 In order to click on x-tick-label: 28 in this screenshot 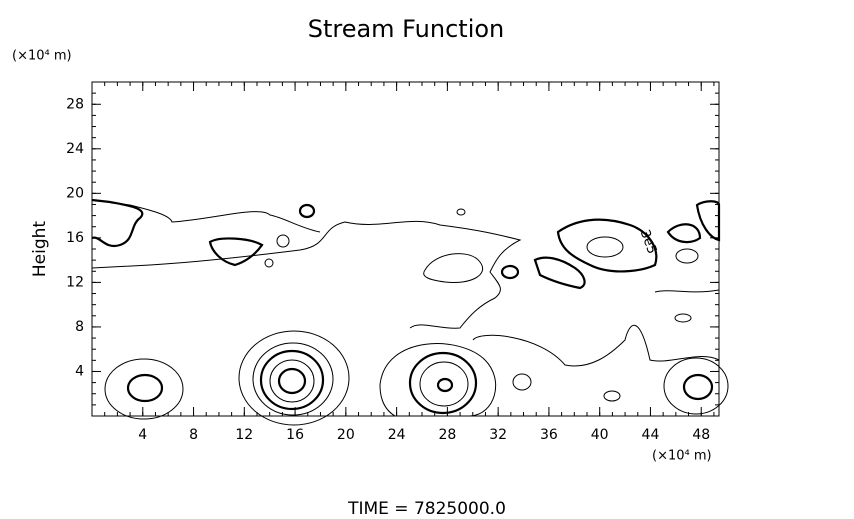, I will do `click(447, 435)`.